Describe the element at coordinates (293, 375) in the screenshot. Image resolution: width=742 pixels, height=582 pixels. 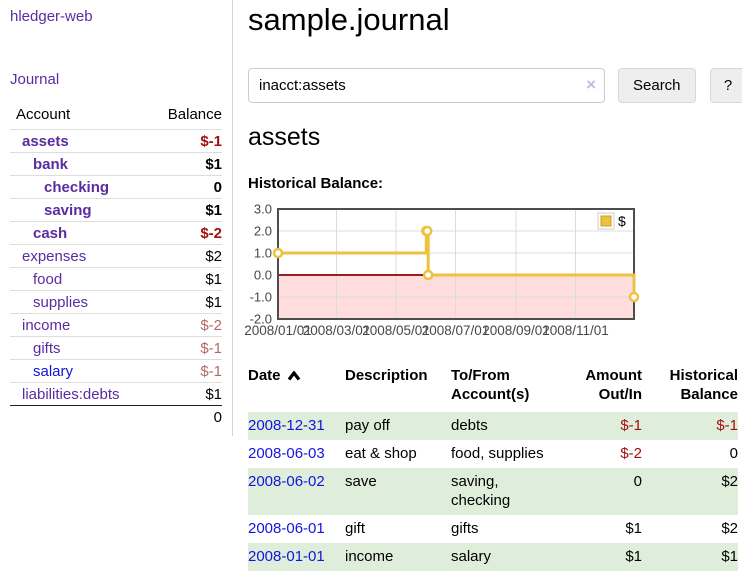
I see `sort-ascending-icon` at that location.